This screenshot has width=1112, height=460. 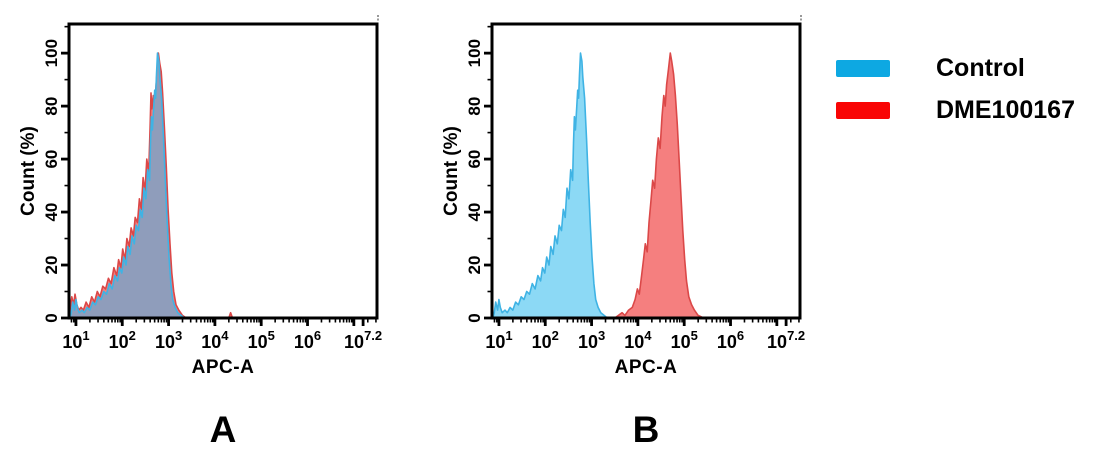 I want to click on legend: Control DME100167, so click(x=955, y=89).